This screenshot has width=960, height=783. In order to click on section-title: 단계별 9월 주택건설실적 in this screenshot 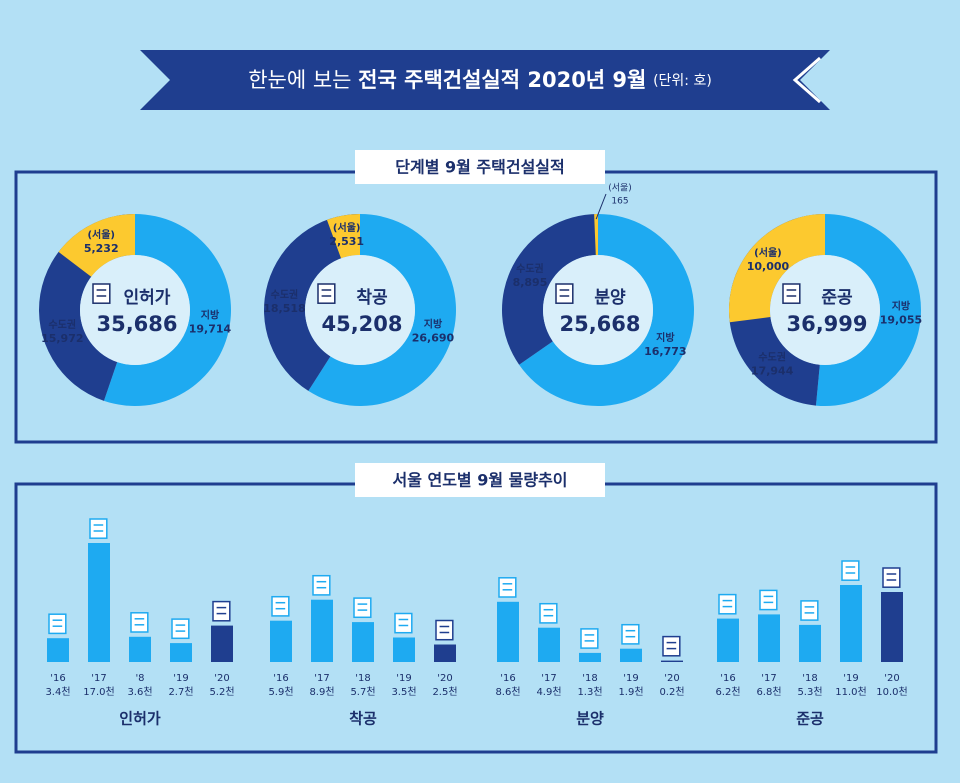, I will do `click(479, 167)`.